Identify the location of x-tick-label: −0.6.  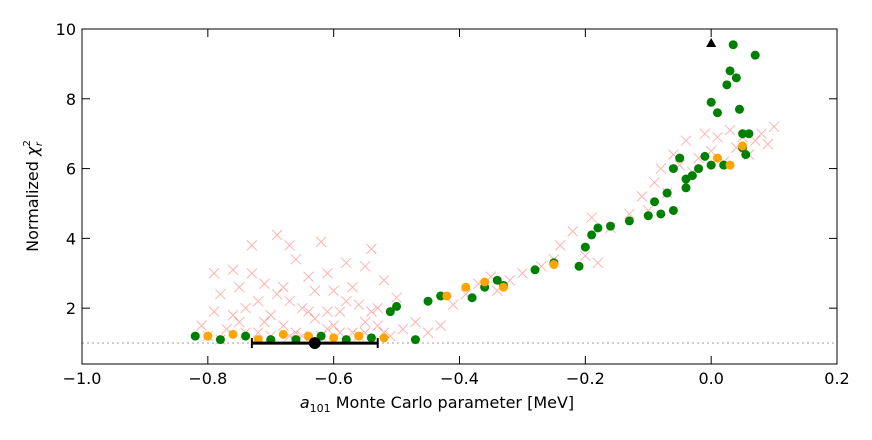
(333, 378).